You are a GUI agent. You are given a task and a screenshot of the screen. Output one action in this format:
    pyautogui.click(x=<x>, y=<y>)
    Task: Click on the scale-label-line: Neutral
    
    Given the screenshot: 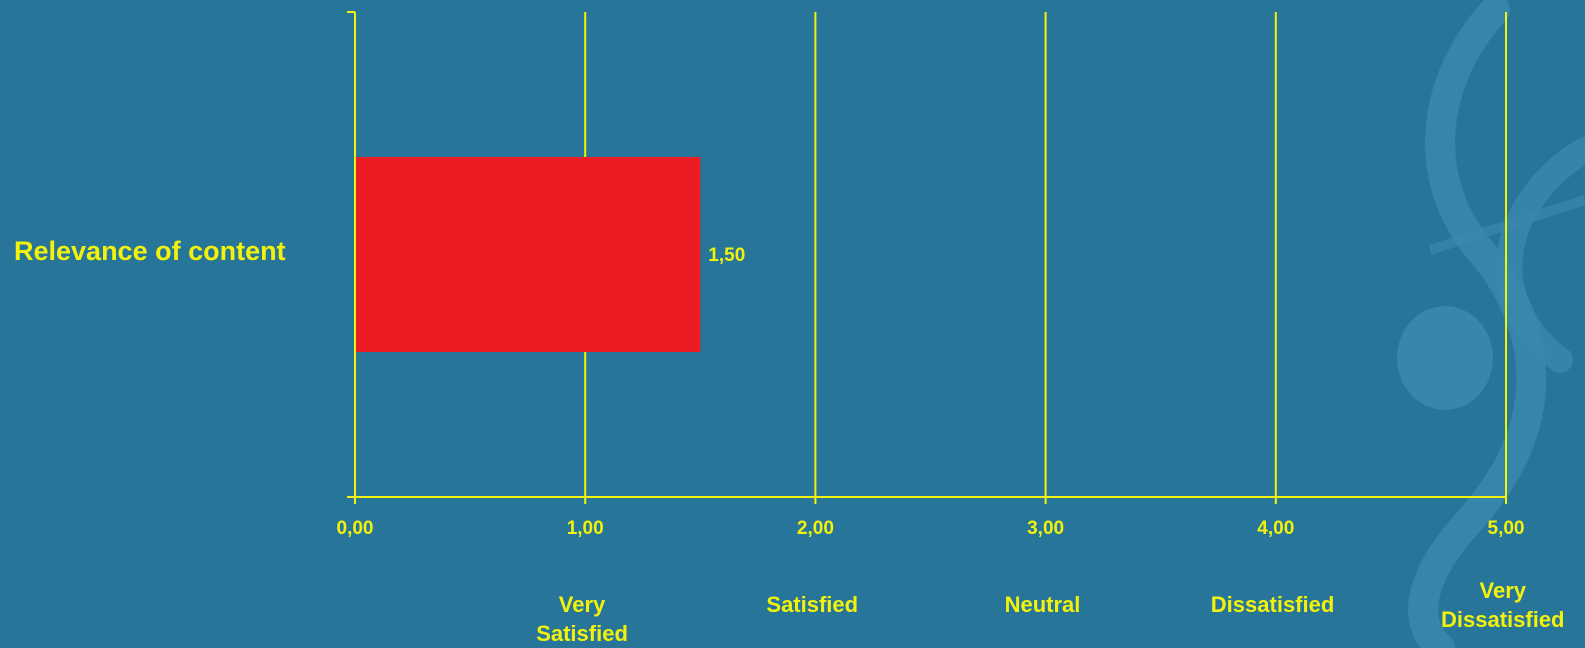 What is the action you would take?
    pyautogui.click(x=1042, y=604)
    